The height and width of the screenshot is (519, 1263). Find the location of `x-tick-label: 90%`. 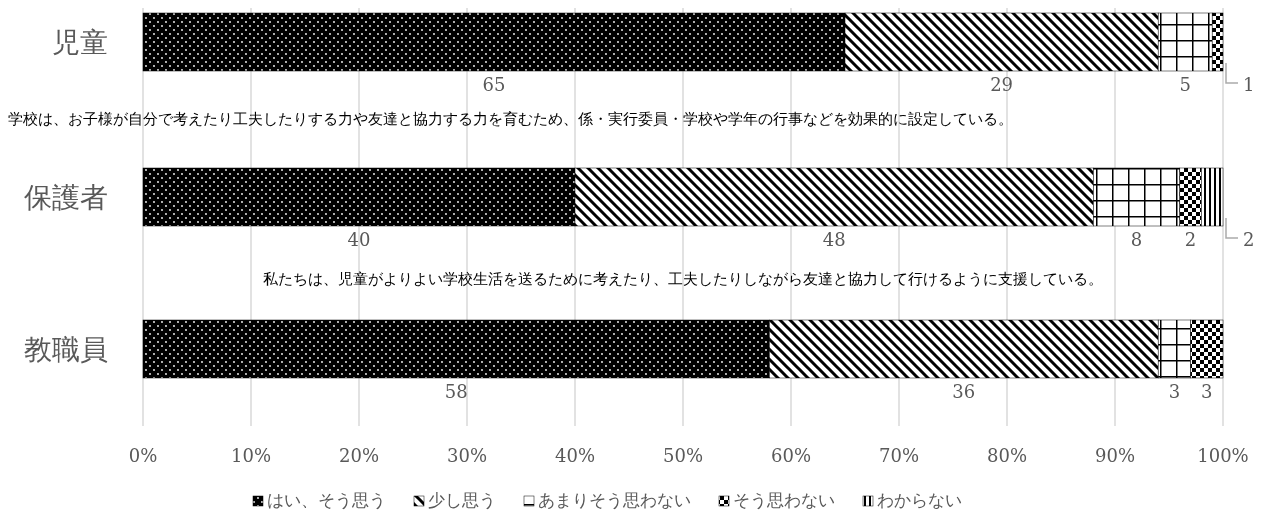

x-tick-label: 90% is located at coordinates (1115, 455).